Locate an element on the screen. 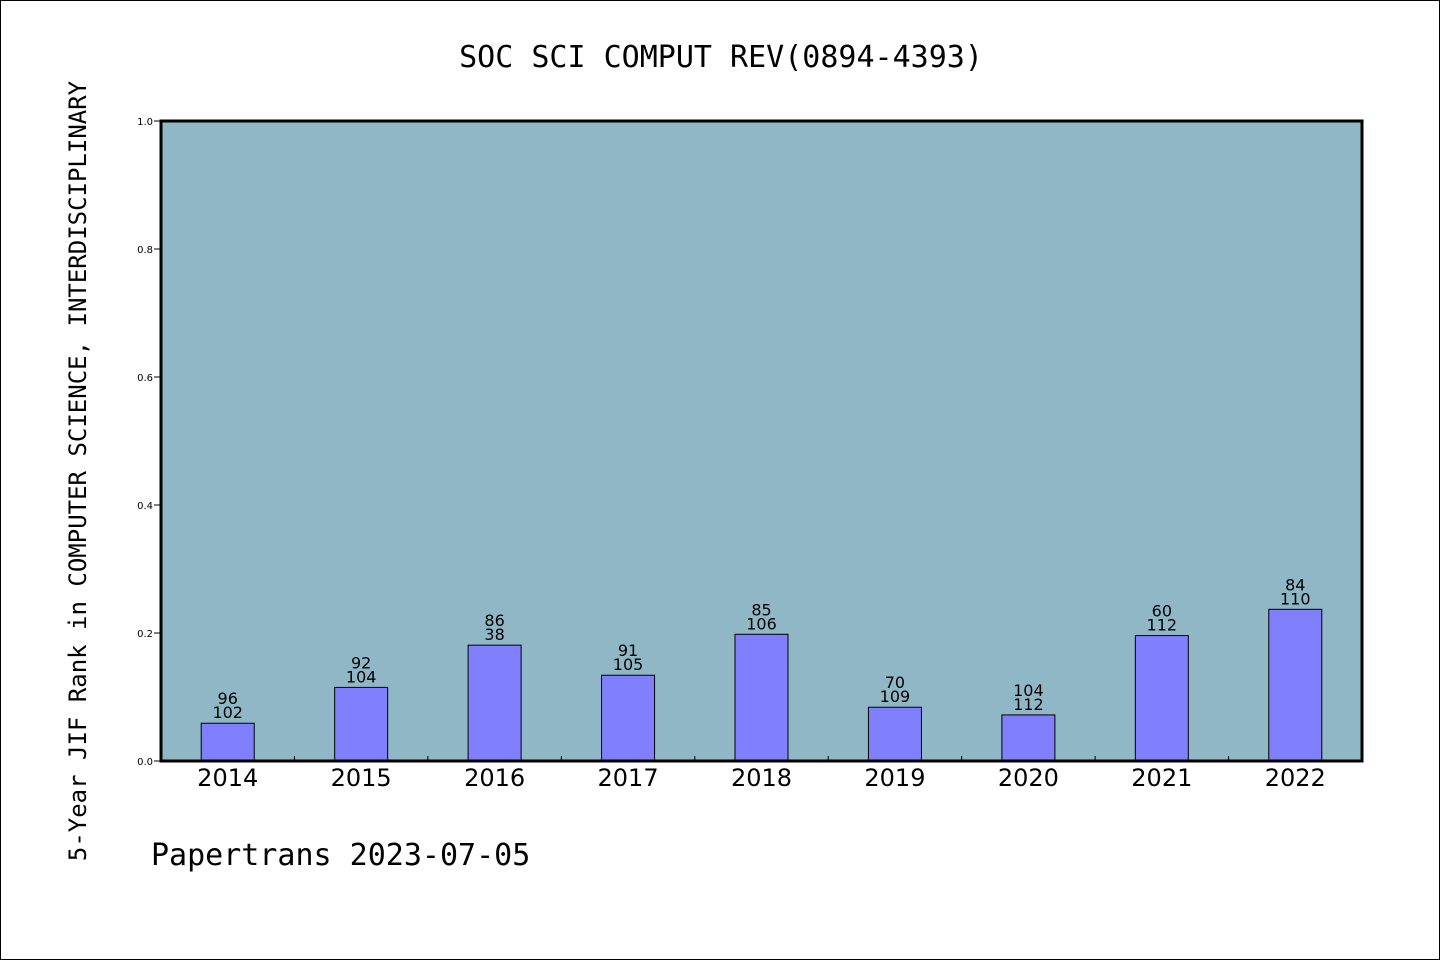 The image size is (1440, 961). bar-rank-label: 86 is located at coordinates (494, 620).